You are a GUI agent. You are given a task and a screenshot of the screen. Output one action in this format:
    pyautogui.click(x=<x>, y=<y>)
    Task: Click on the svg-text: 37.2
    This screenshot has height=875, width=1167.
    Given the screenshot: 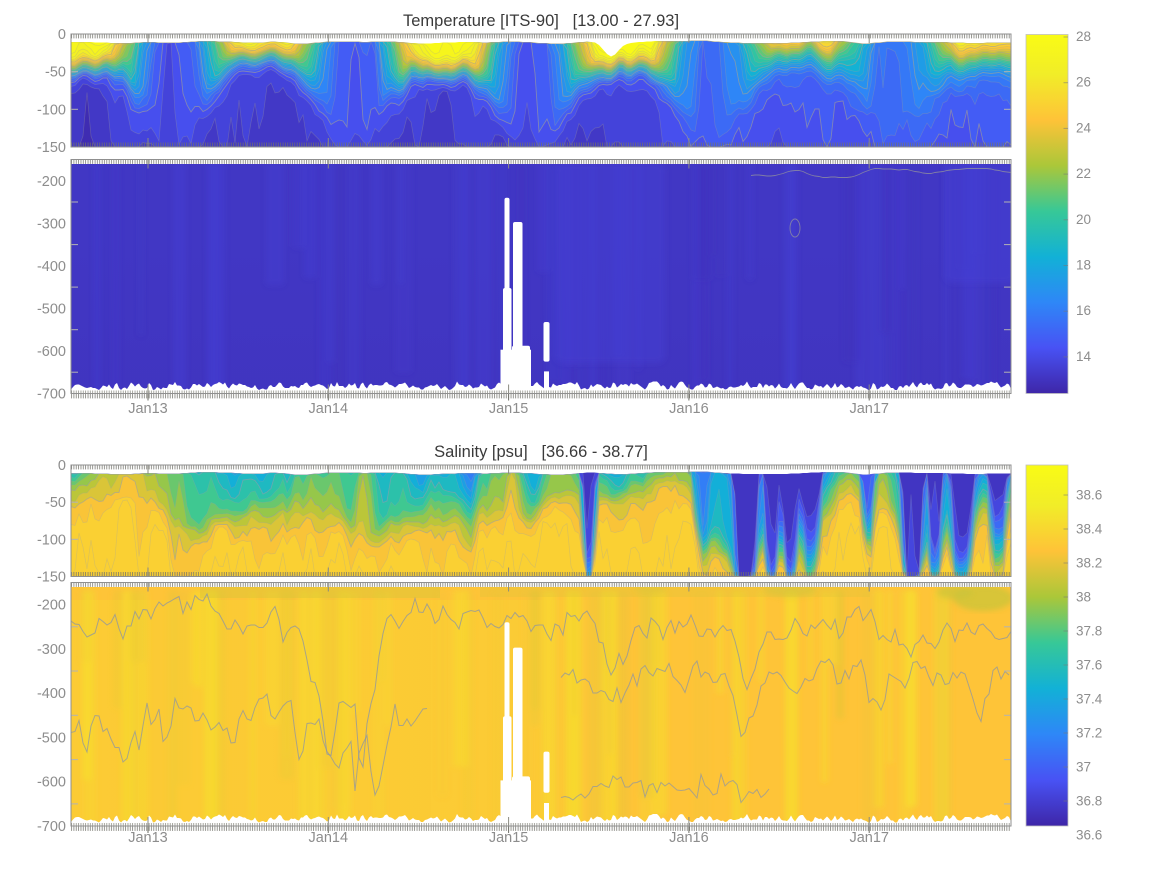 What is the action you would take?
    pyautogui.click(x=1089, y=733)
    